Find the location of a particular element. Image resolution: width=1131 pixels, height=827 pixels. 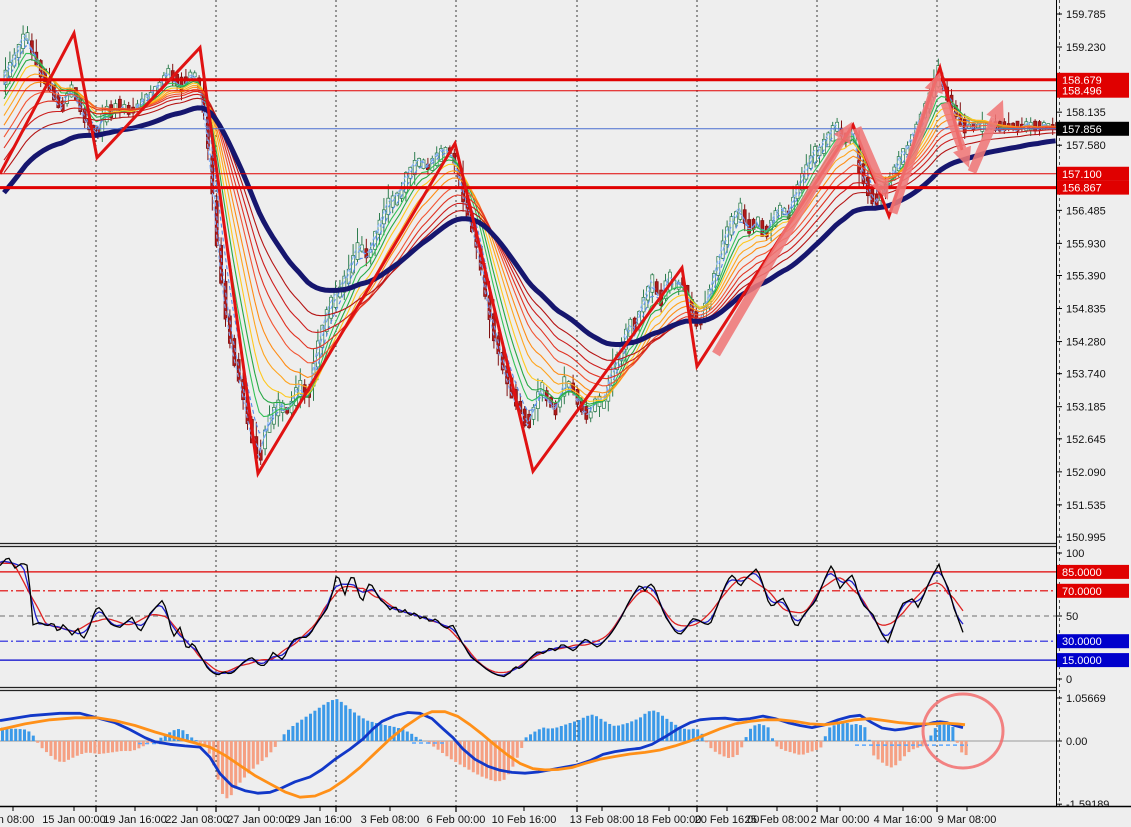

price-level-label: 157.100 is located at coordinates (1093, 173).